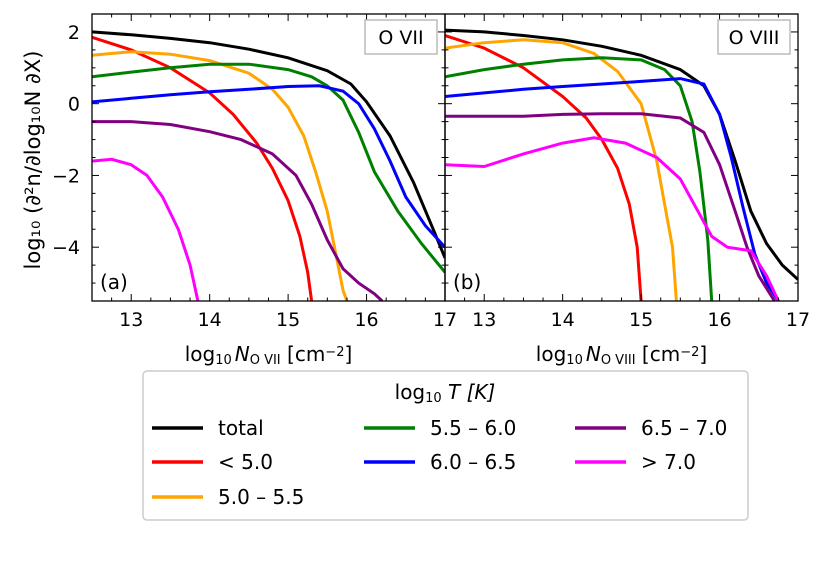 Image resolution: width=831 pixels, height=578 pixels. What do you see at coordinates (74, 105) in the screenshot?
I see `y-tick-label: 0` at bounding box center [74, 105].